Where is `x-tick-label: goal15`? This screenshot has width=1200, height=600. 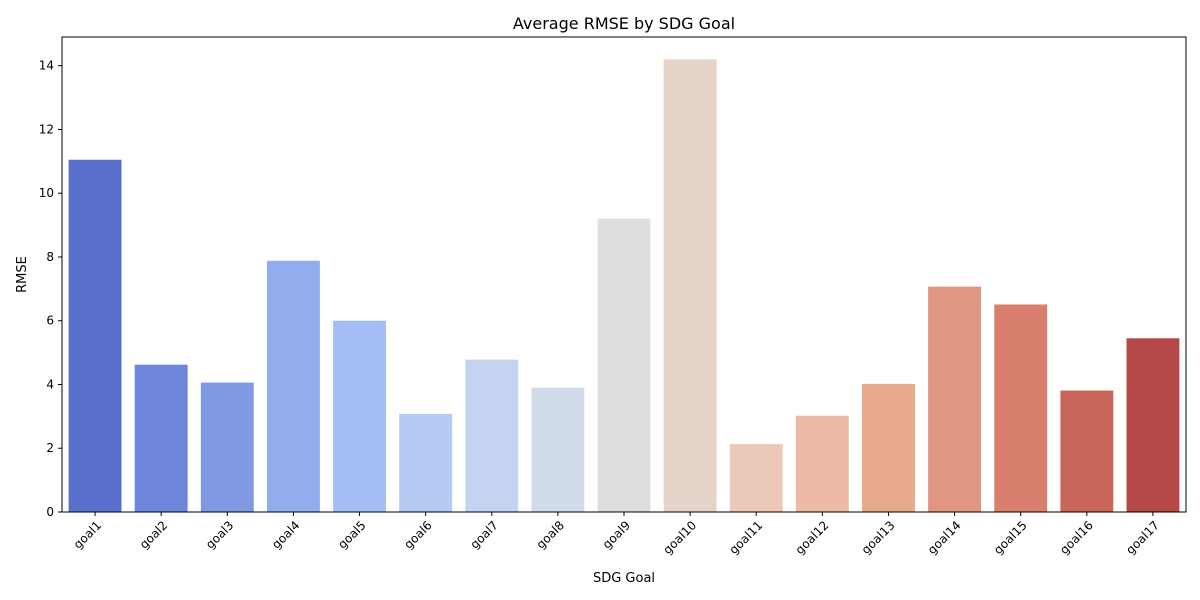
x-tick-label: goal15 is located at coordinates (1010, 537).